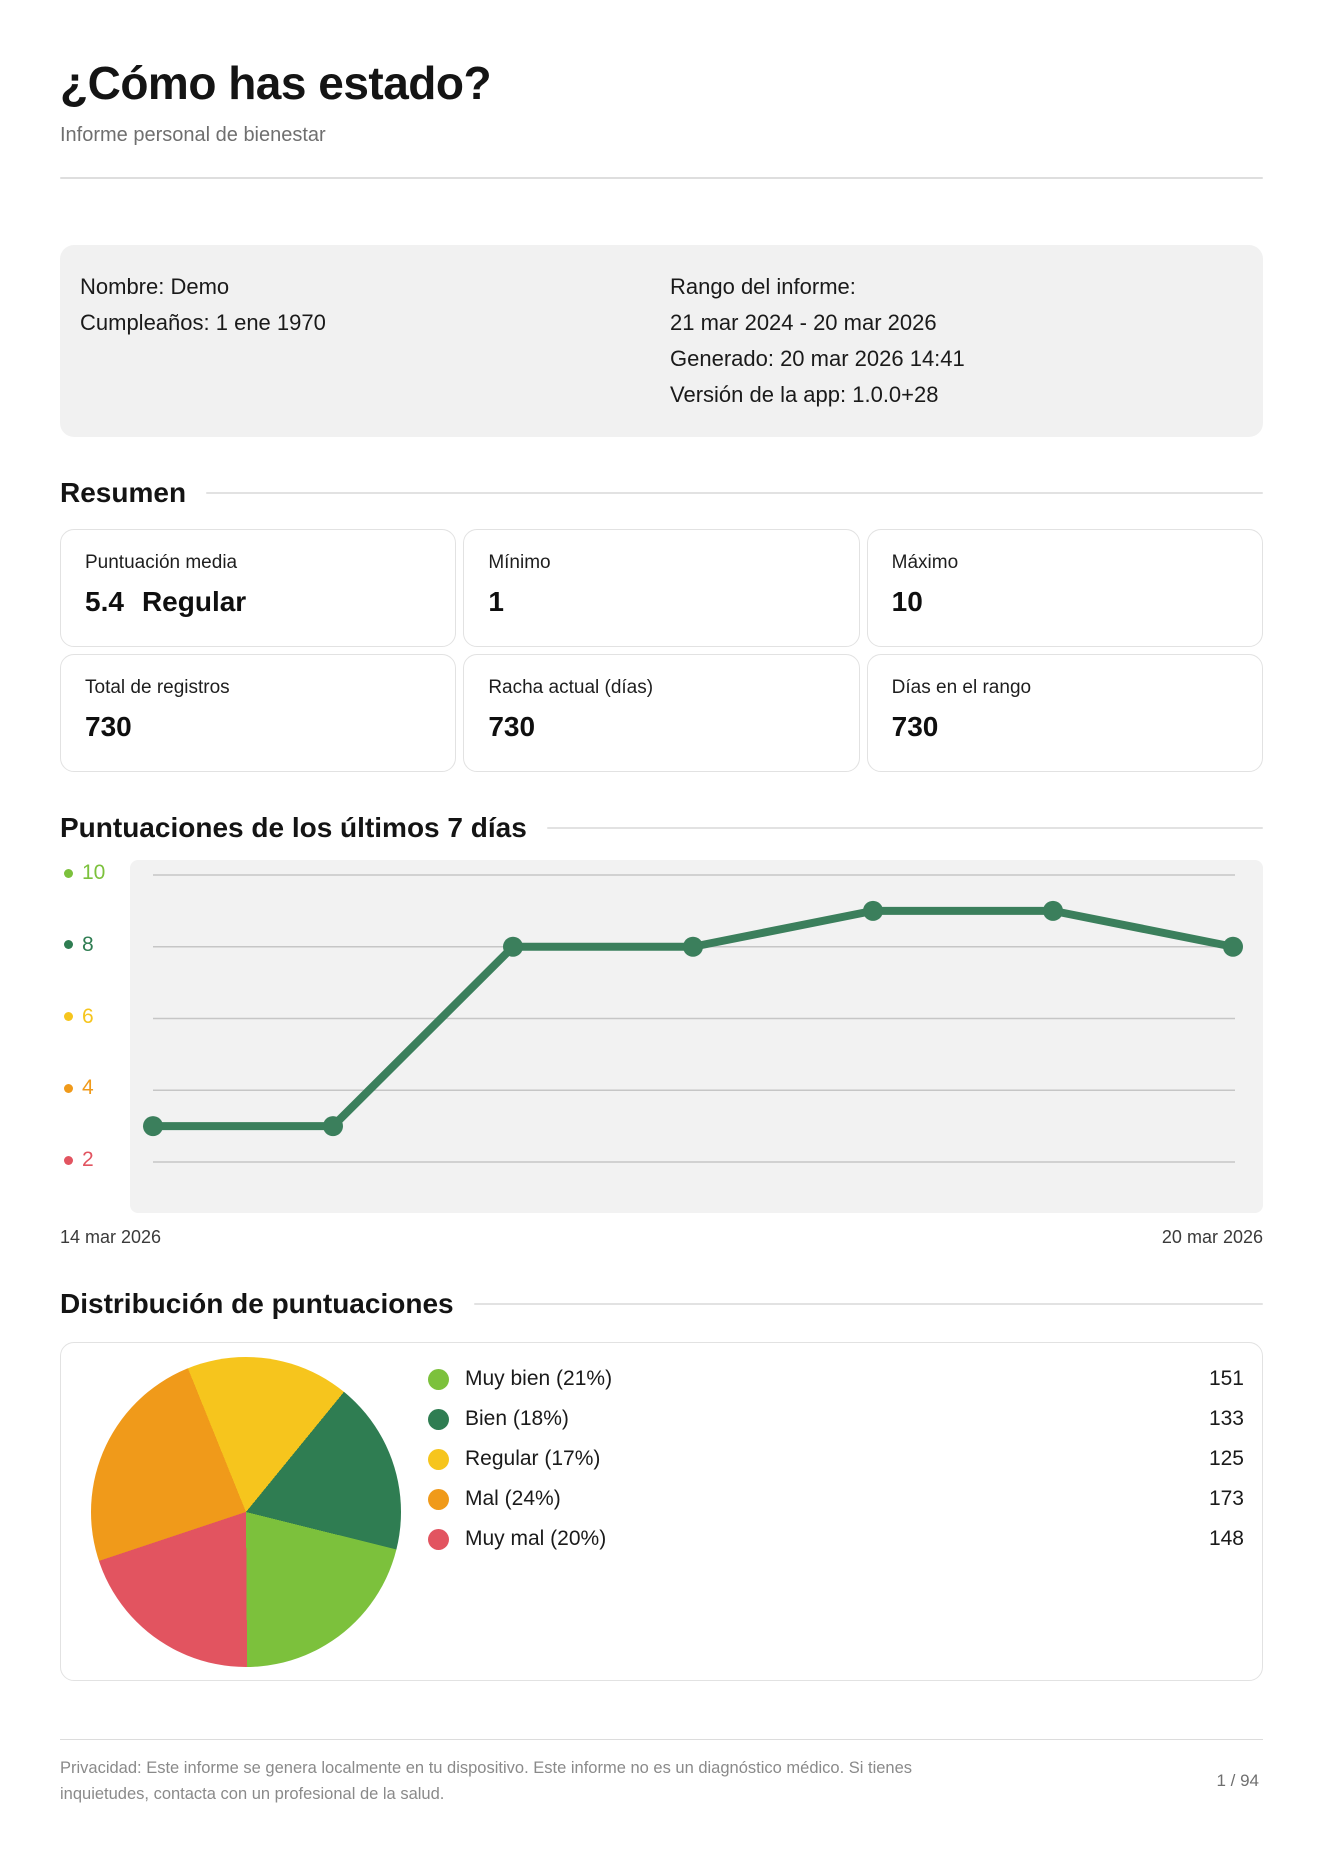 Image resolution: width=1323 pixels, height=1871 pixels. Describe the element at coordinates (517, 1418) in the screenshot. I see `legend-label: Bien (18%)` at that location.